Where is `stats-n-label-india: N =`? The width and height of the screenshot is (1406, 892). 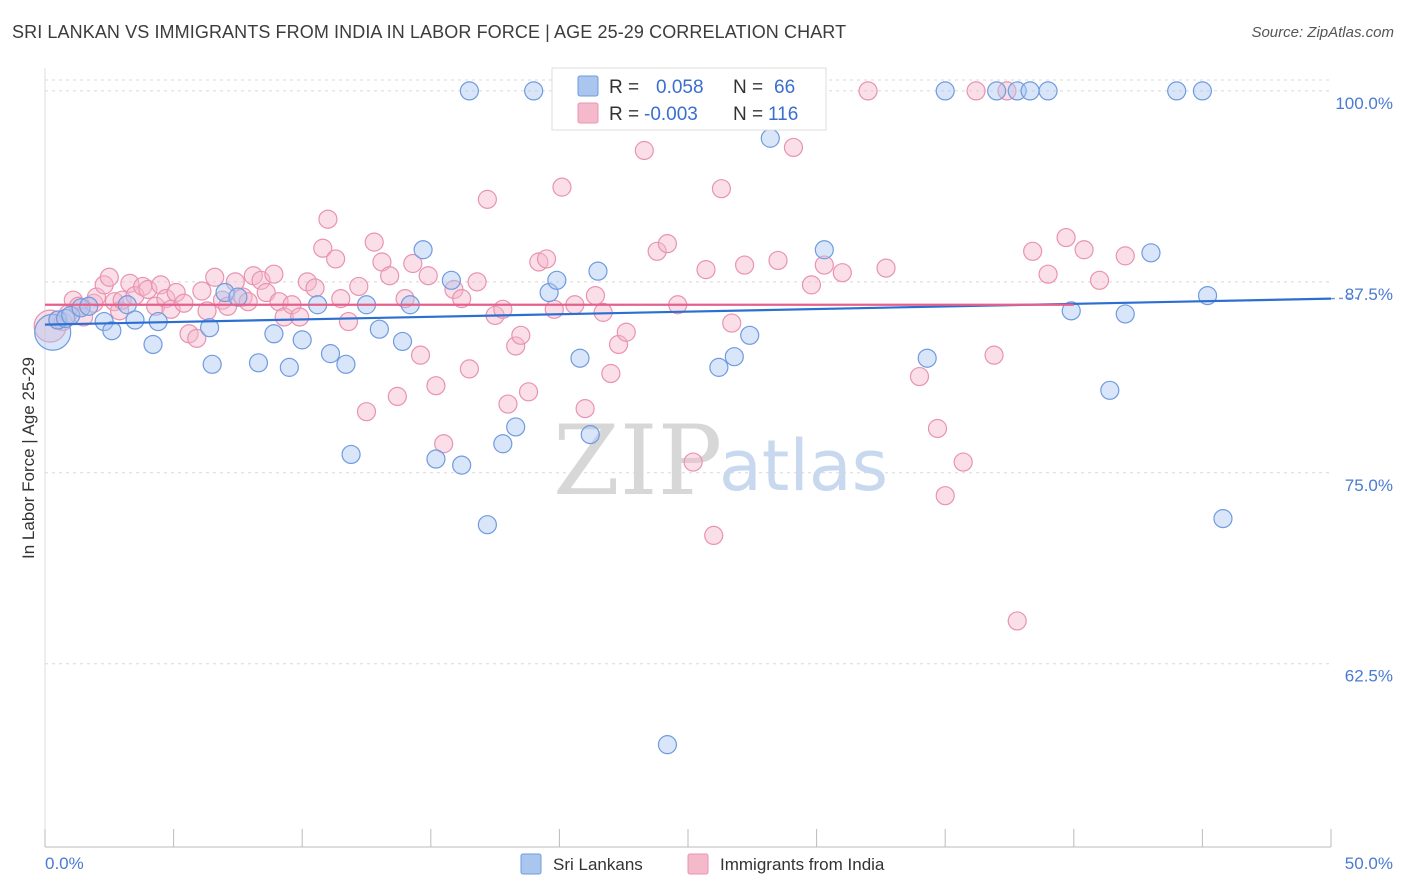 stats-n-label-india: N = is located at coordinates (748, 114).